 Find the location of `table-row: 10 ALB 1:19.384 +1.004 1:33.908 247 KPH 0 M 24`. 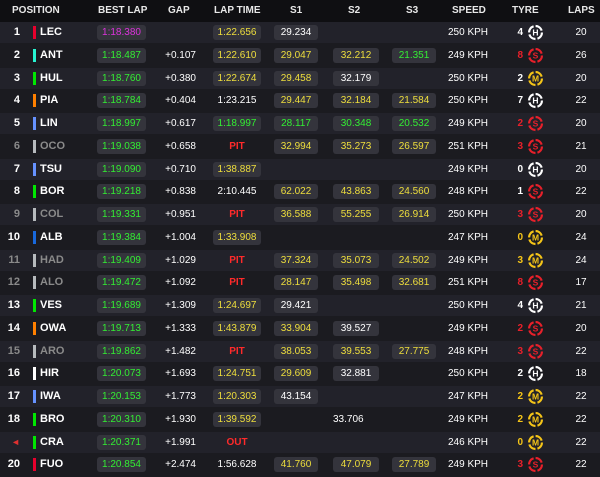

table-row: 10 ALB 1:19.384 +1.004 1:33.908 247 KPH 0 M 24 is located at coordinates (300, 237).